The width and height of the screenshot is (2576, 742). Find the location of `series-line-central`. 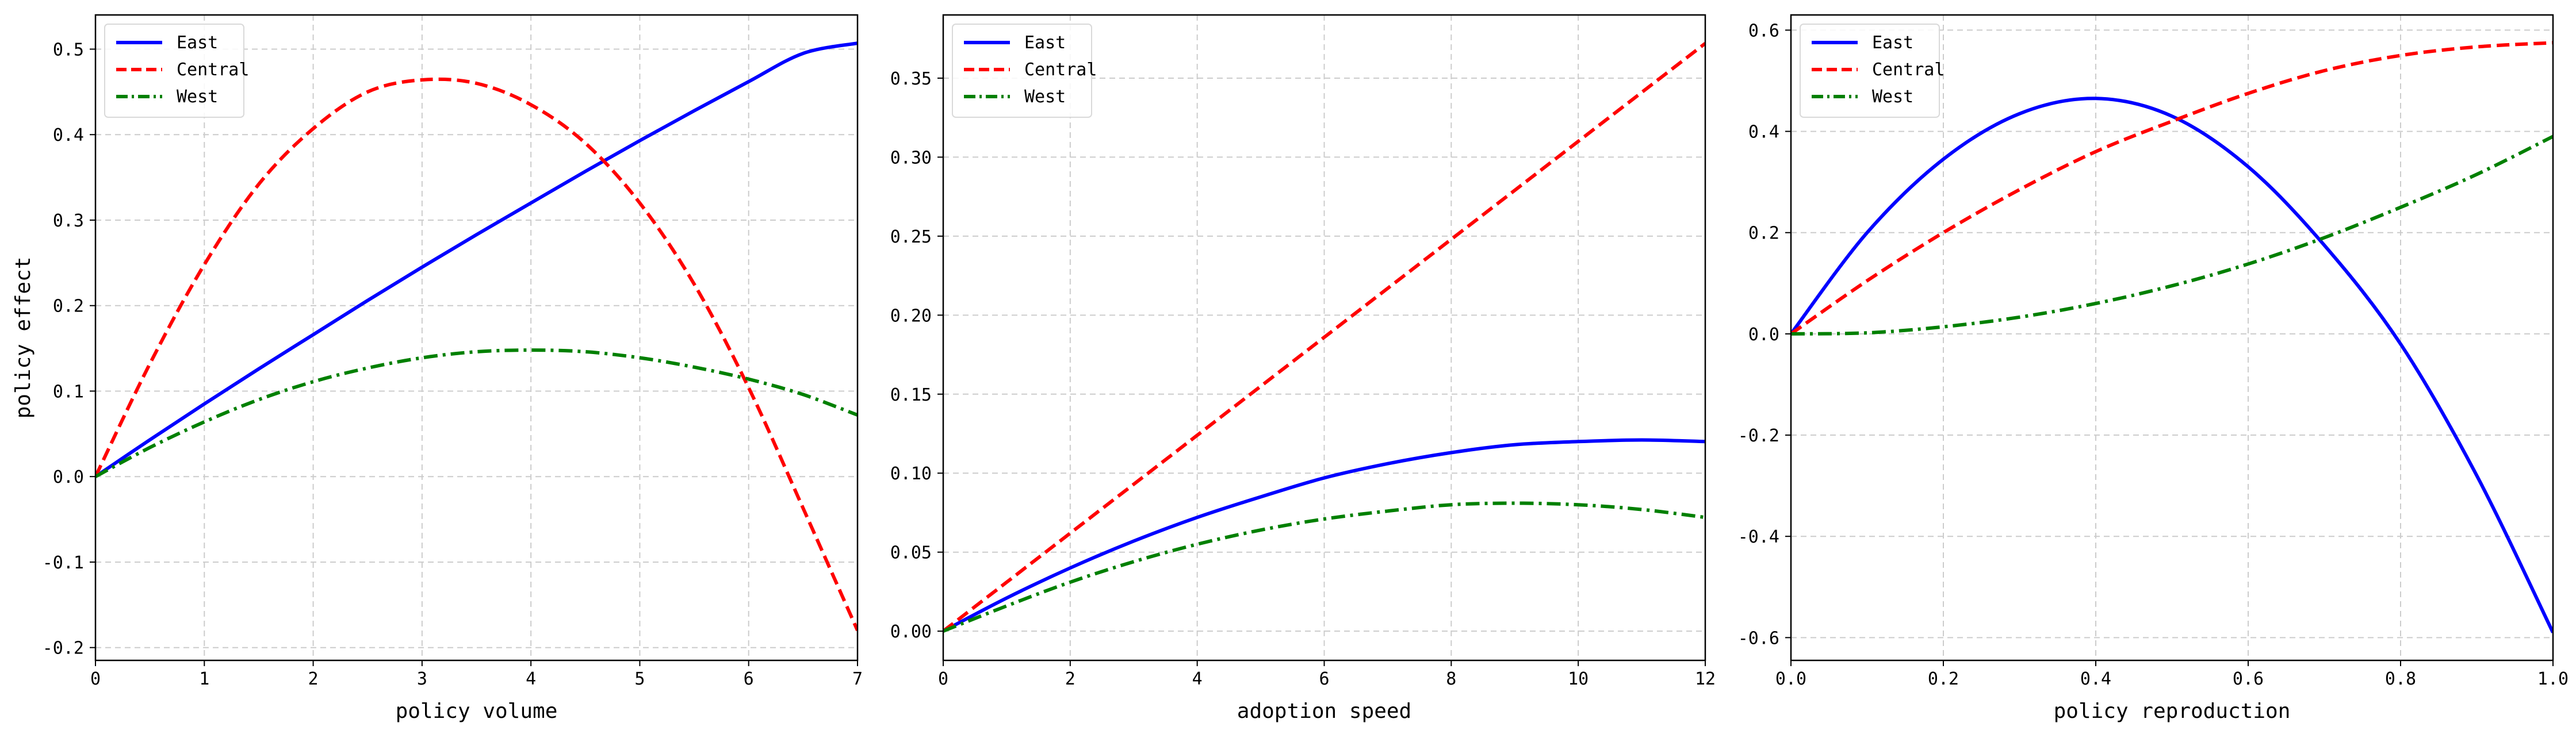

series-line-central is located at coordinates (2172, 188).